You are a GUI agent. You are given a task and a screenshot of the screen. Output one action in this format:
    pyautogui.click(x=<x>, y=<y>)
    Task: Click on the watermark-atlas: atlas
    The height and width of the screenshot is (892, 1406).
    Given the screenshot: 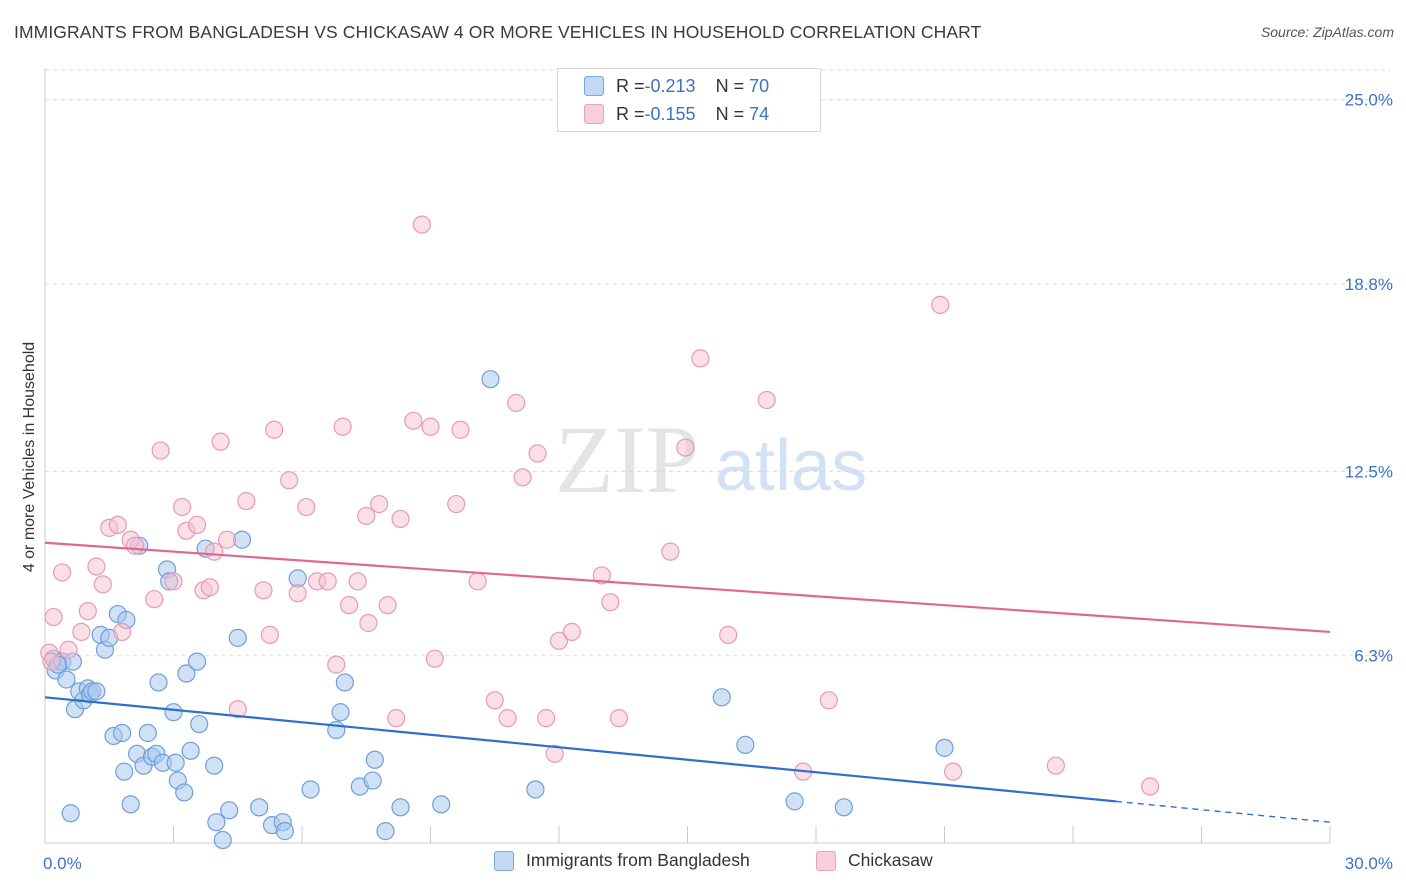 What is the action you would take?
    pyautogui.click(x=791, y=466)
    